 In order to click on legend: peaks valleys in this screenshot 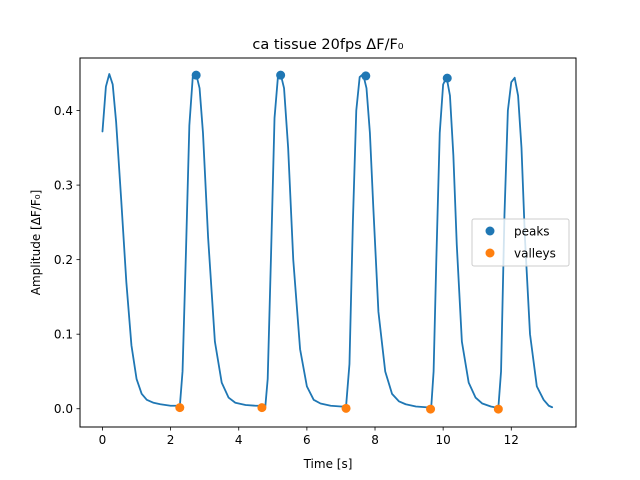, I will do `click(520, 242)`.